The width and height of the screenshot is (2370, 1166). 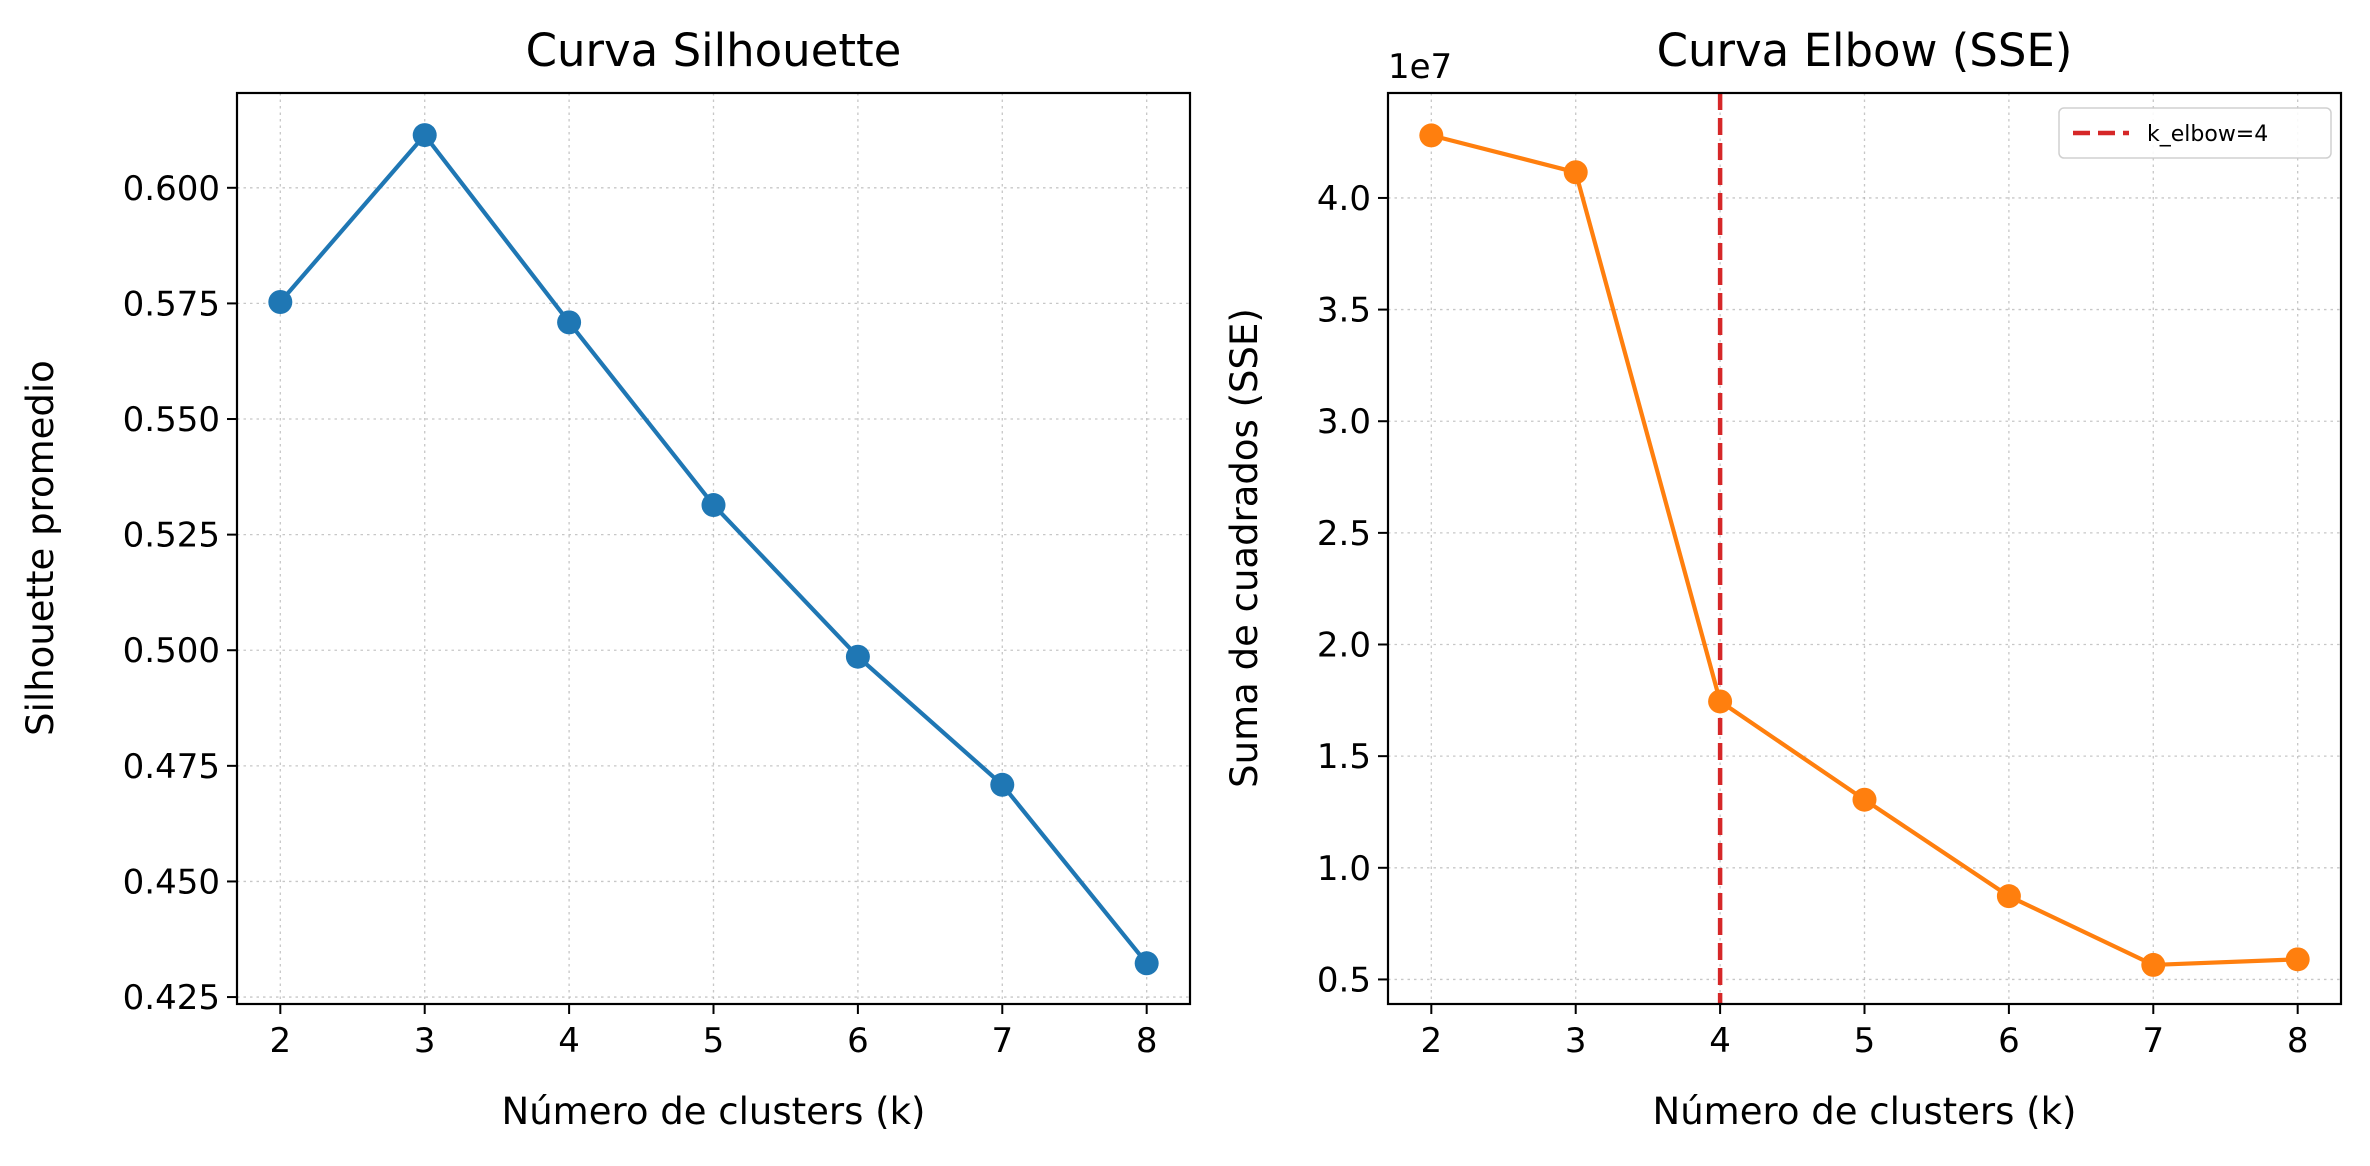 I want to click on y-tick-label: 2.5, so click(x=1344, y=534).